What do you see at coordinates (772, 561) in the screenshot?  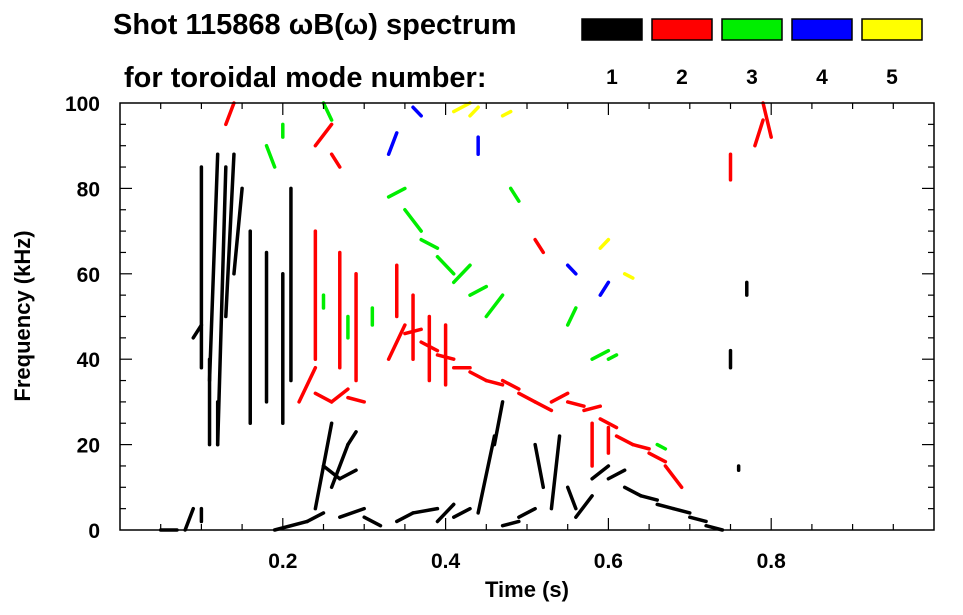 I see `x-tick-label: 0.8` at bounding box center [772, 561].